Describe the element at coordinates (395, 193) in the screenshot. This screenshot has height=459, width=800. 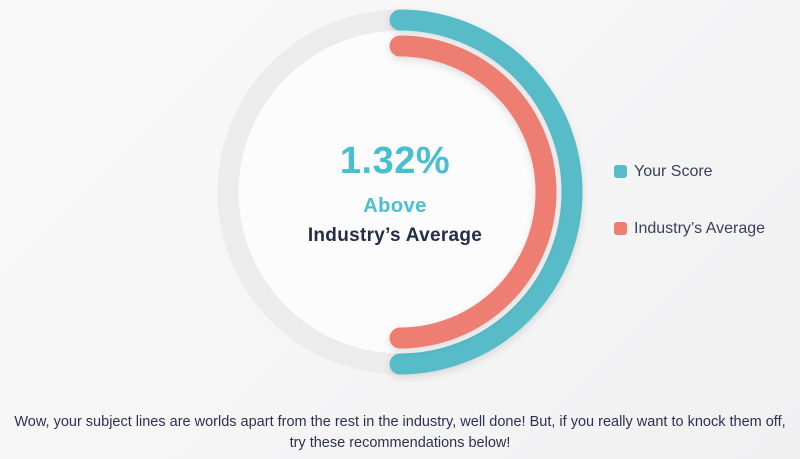
I see `gauge-center-label: 1.32% Above Industry’s Average` at that location.